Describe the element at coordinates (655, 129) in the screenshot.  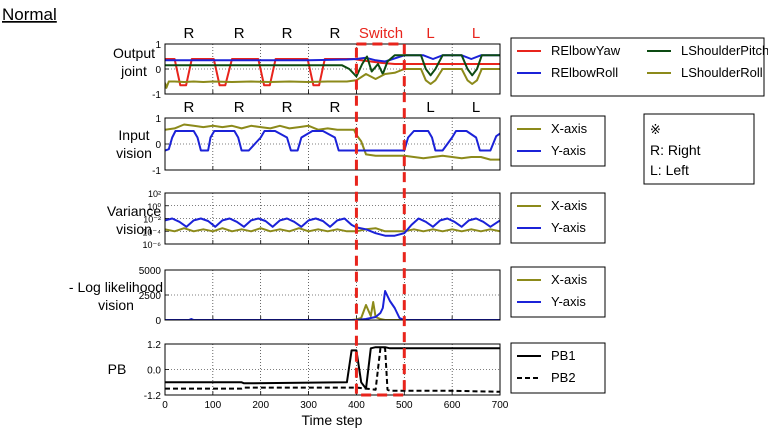
I see `note-symbol: ※` at that location.